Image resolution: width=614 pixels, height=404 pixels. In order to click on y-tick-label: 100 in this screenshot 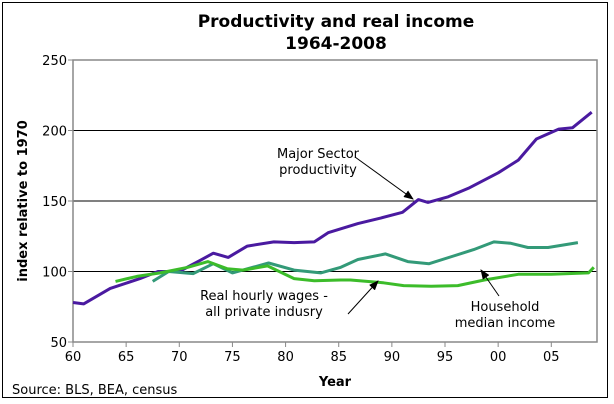, I will do `click(54, 273)`.